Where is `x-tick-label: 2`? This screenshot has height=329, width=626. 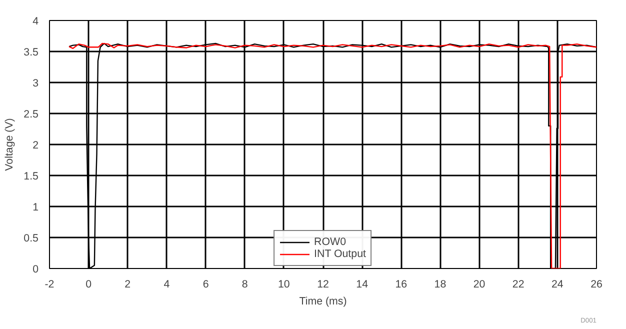 x-tick-label: 2 is located at coordinates (127, 284).